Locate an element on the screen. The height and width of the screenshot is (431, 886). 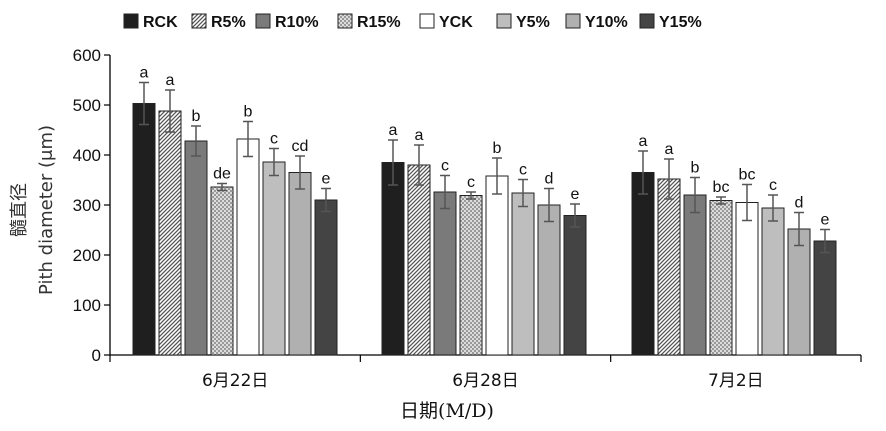
x-tick-label: 6月28日 is located at coordinates (485, 381).